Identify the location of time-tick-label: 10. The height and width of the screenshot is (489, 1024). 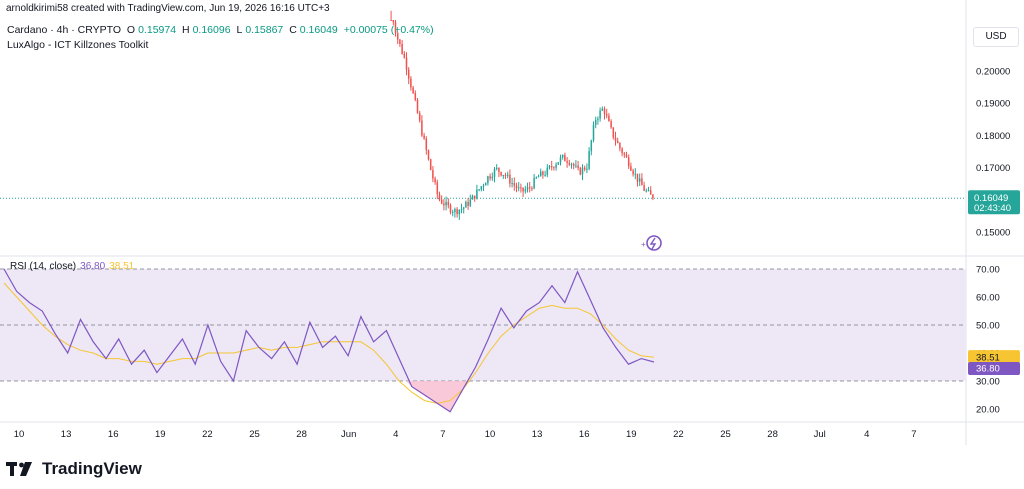
(490, 434).